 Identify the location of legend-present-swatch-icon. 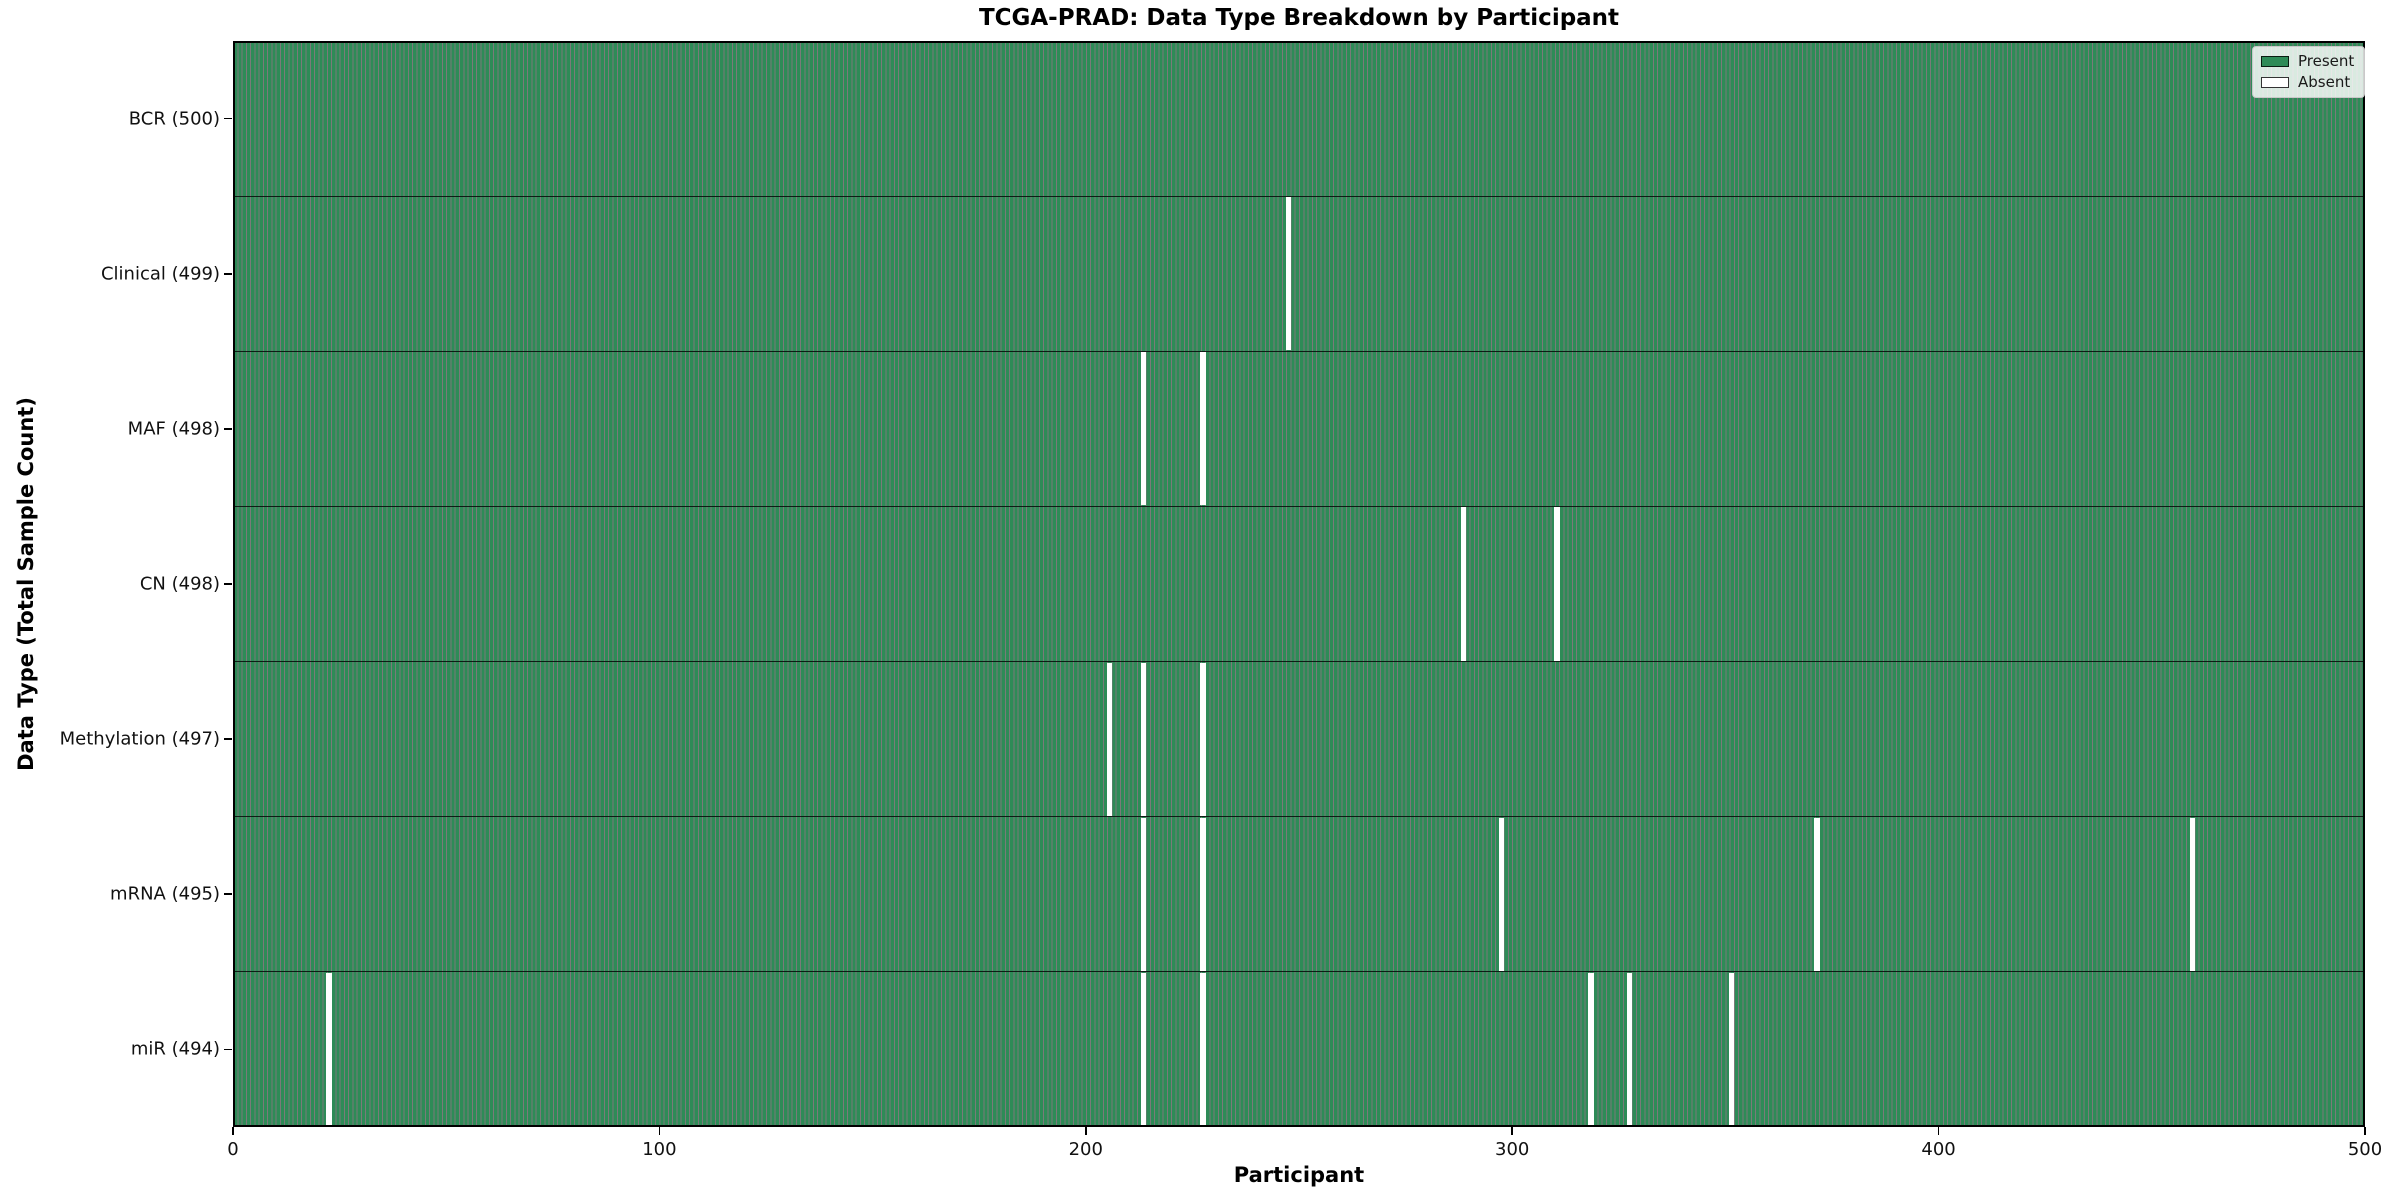
(2275, 61).